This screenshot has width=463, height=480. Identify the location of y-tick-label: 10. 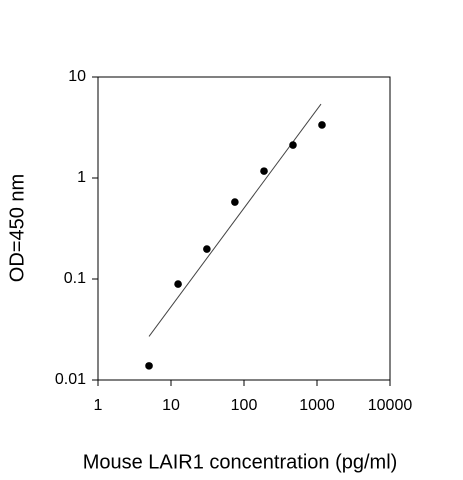
(77, 76).